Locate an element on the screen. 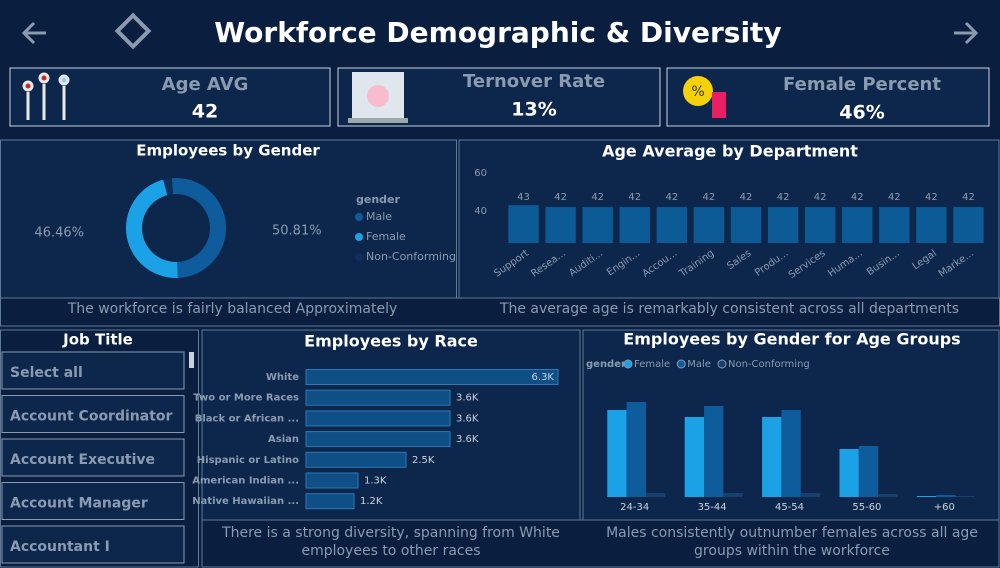 This screenshot has width=1000, height=568. legend-label: Female is located at coordinates (386, 236).